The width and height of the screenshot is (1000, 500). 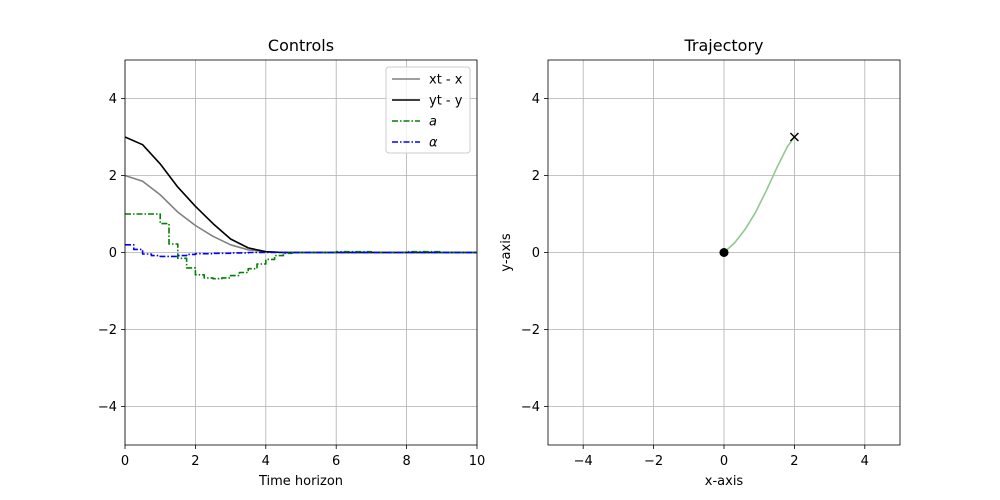 What do you see at coordinates (406, 461) in the screenshot?
I see `x-tick-label: 8` at bounding box center [406, 461].